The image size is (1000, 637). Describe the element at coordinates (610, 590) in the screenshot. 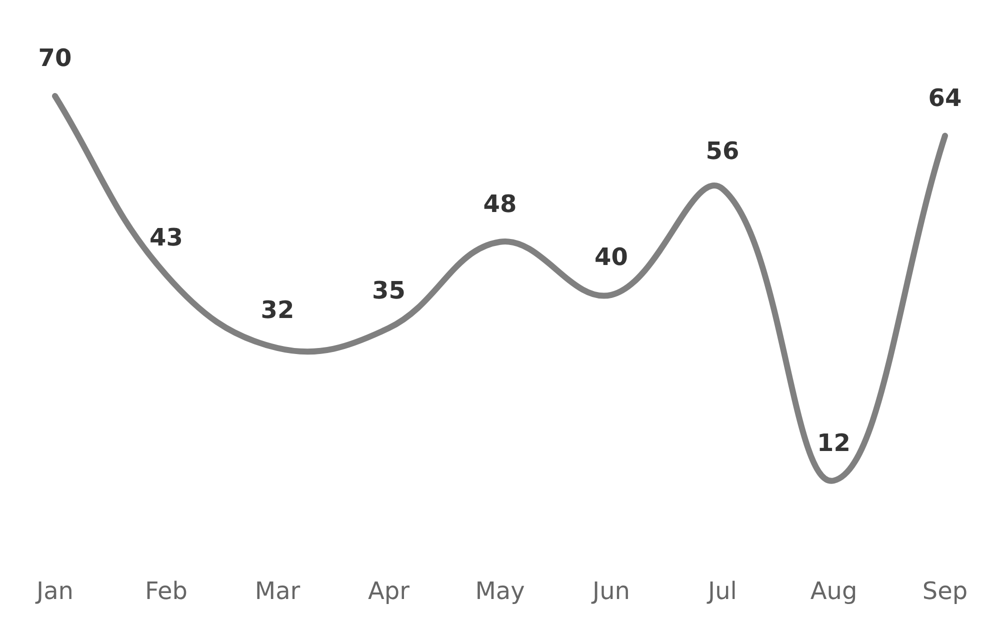

I see `x-tick-label: Jun` at that location.